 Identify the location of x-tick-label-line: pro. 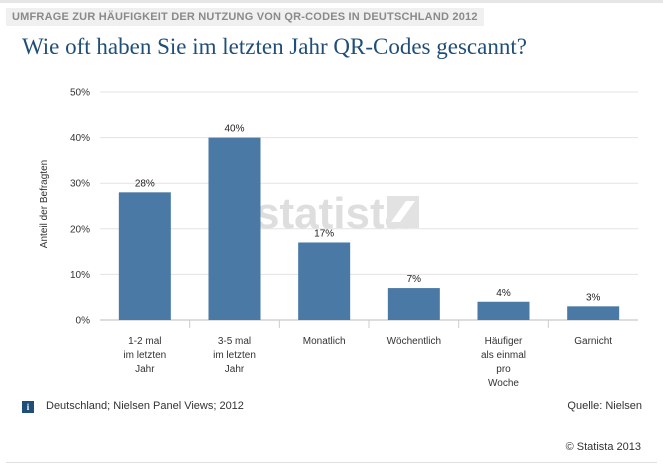
(503, 369).